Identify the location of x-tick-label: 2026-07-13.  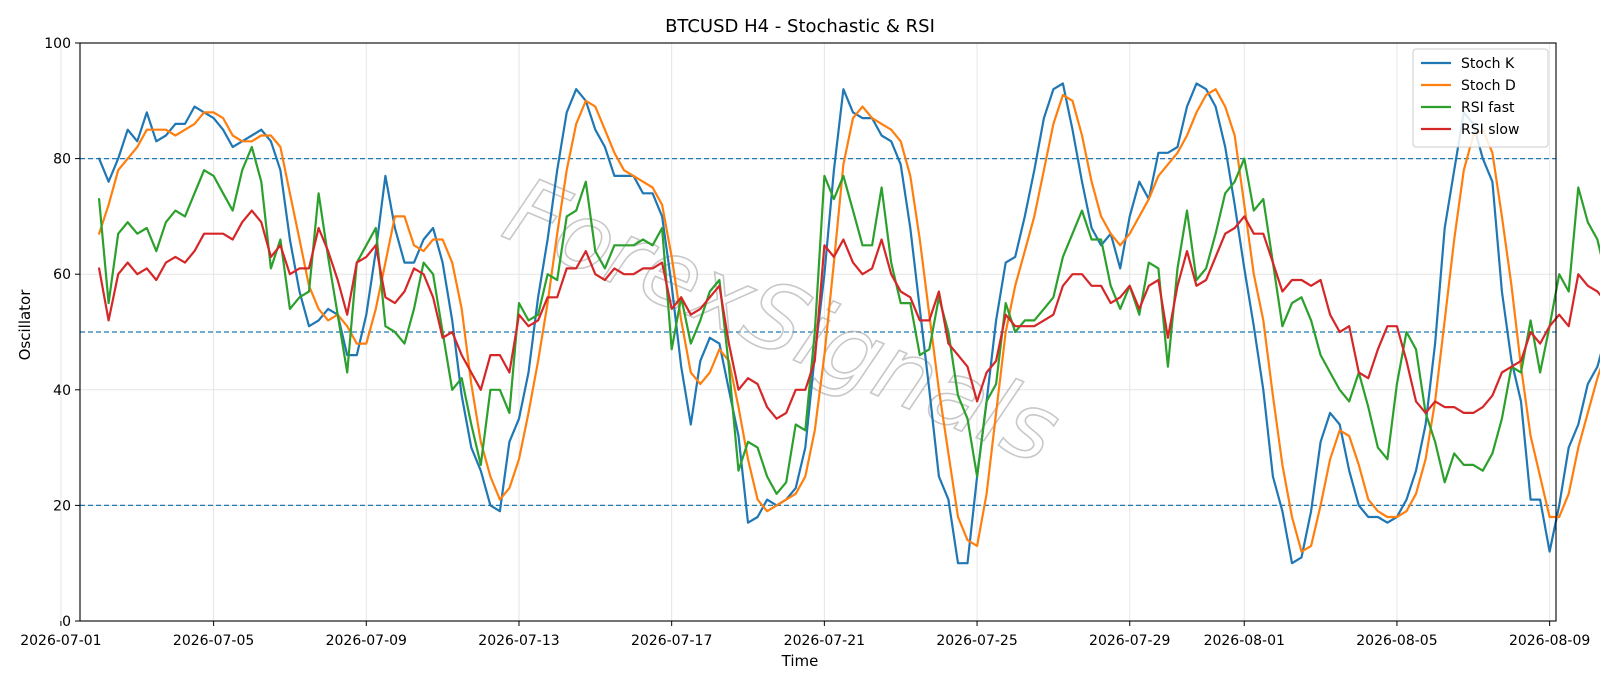
(518, 641).